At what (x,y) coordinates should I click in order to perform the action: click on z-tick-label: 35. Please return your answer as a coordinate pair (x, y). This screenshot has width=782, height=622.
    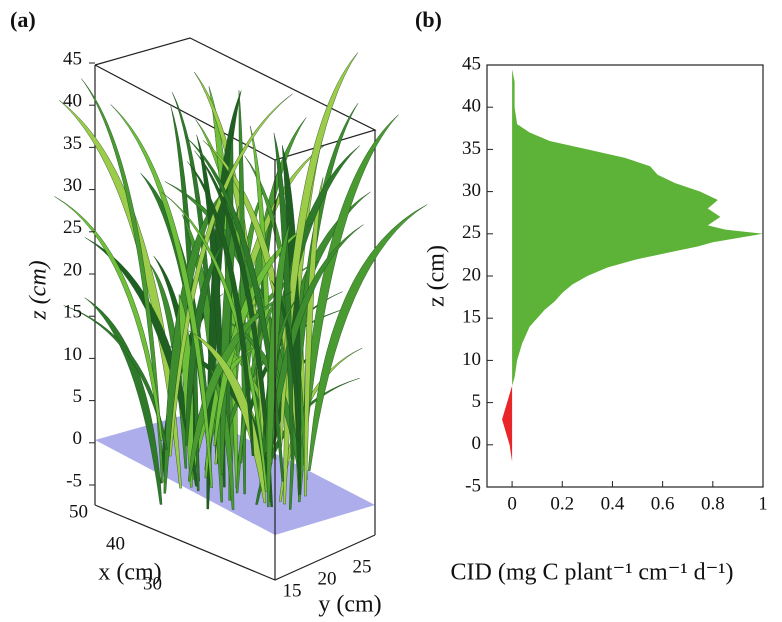
    Looking at the image, I should click on (72, 143).